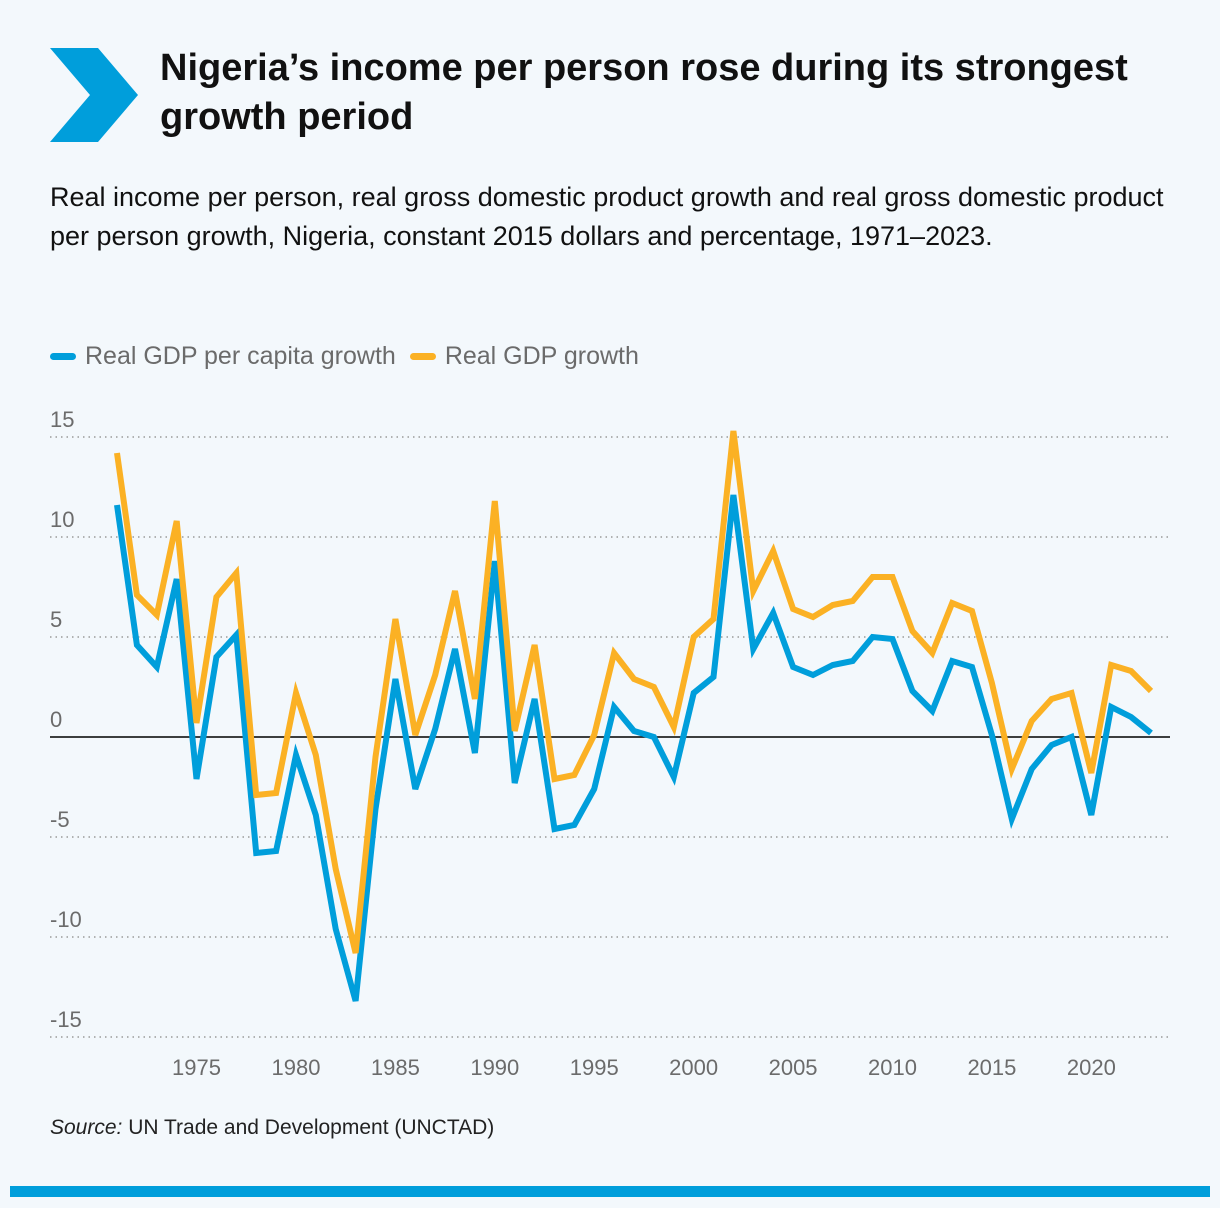 This screenshot has height=1208, width=1220. I want to click on x-tick-label: 1975, so click(196, 1067).